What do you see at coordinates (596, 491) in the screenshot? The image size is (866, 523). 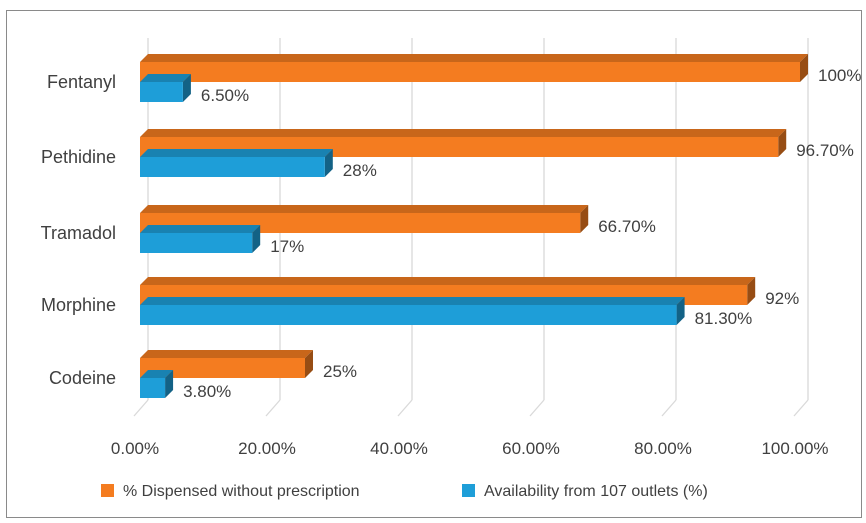 I see `legend-label: Availability from 107 outlets (%)` at bounding box center [596, 491].